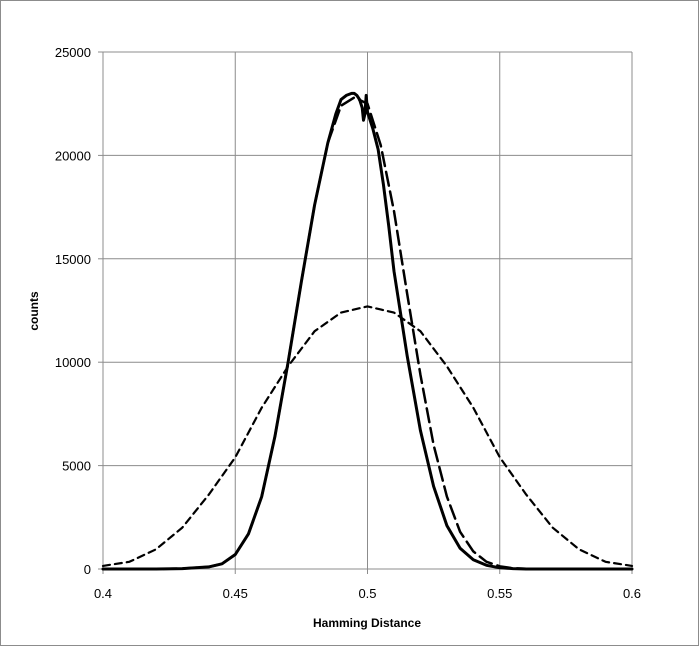  What do you see at coordinates (103, 593) in the screenshot?
I see `x-tick-label: 0.4` at bounding box center [103, 593].